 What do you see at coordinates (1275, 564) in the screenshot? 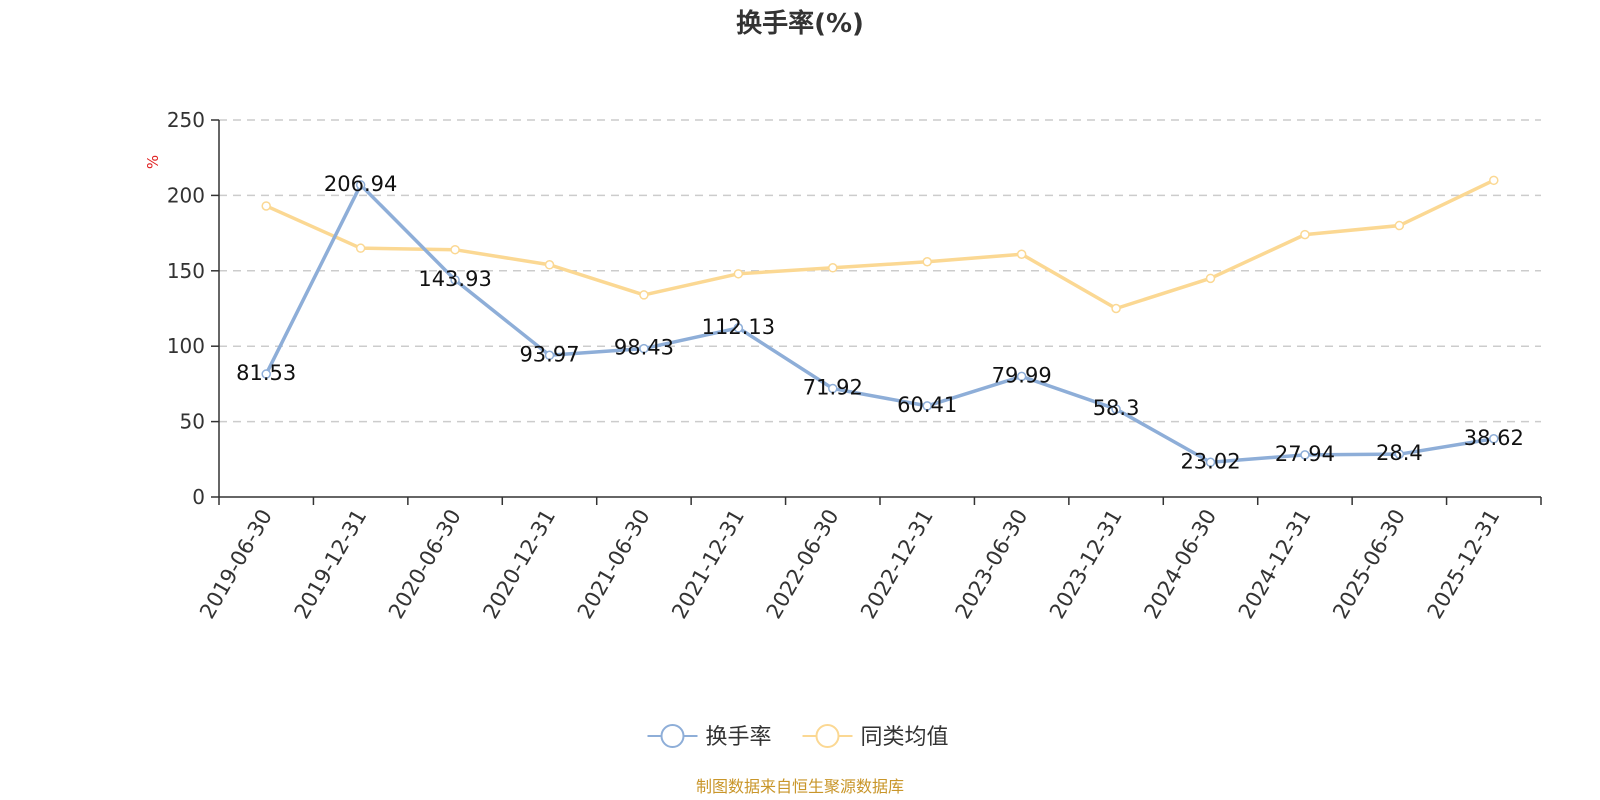
I see `x-tick-label: 2024-12-31` at bounding box center [1275, 564].